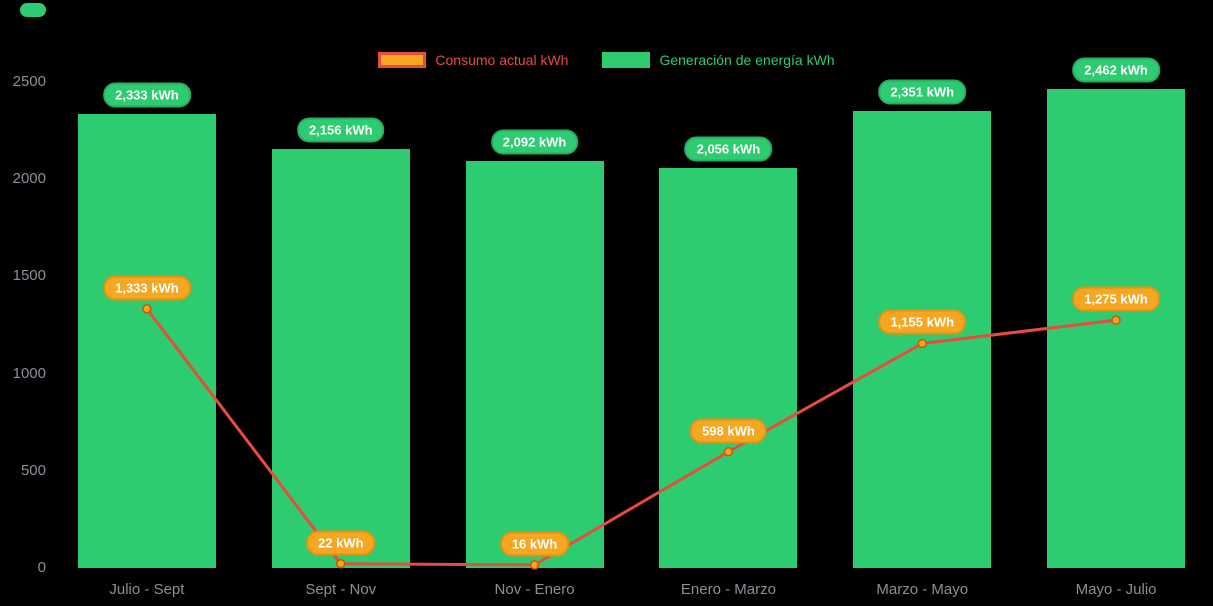 This screenshot has width=1213, height=606. I want to click on bar-value-label: 2,092 kWh, so click(534, 142).